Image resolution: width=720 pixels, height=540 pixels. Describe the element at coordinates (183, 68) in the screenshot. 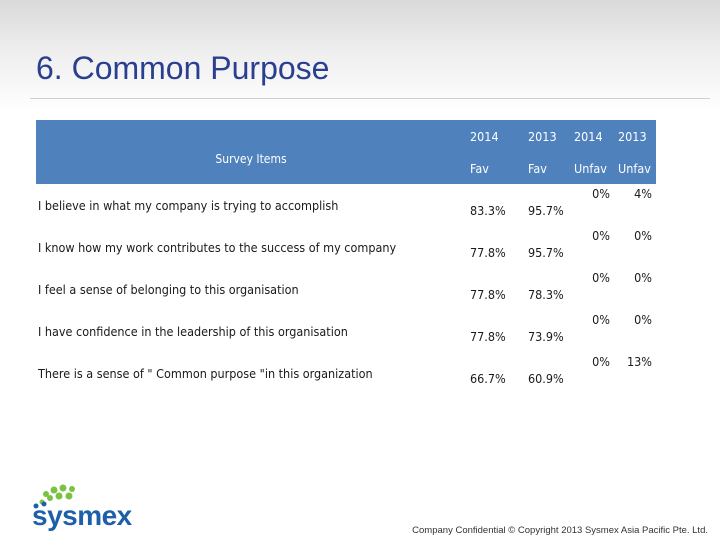

I see `slide-title: 6. Common Purpose` at that location.